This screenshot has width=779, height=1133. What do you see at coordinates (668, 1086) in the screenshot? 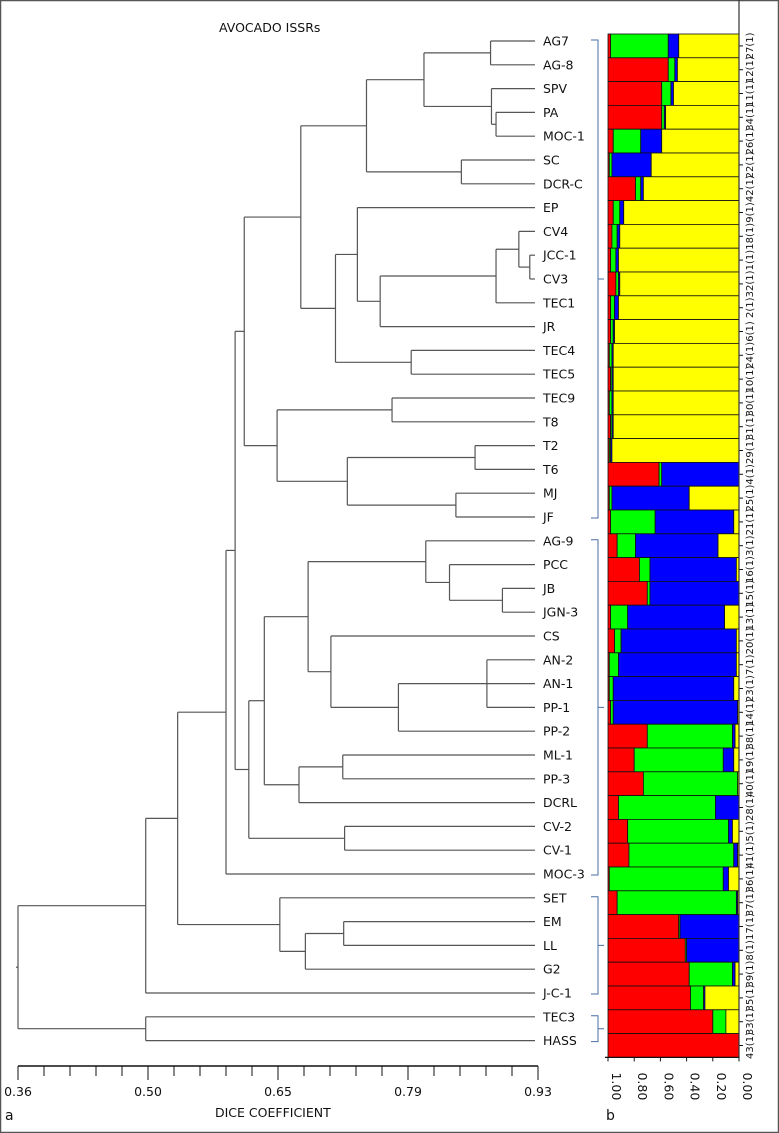
I see `bar-tick-label: 0.60` at bounding box center [668, 1086].